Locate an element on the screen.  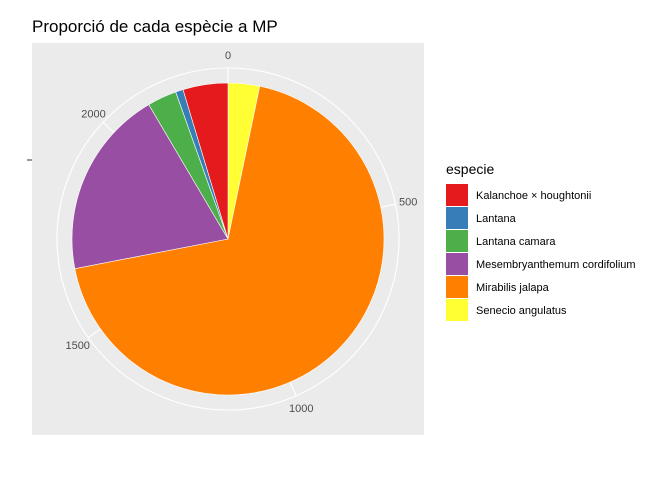
slice-kalanchoe-houghtonii is located at coordinates (205, 161).